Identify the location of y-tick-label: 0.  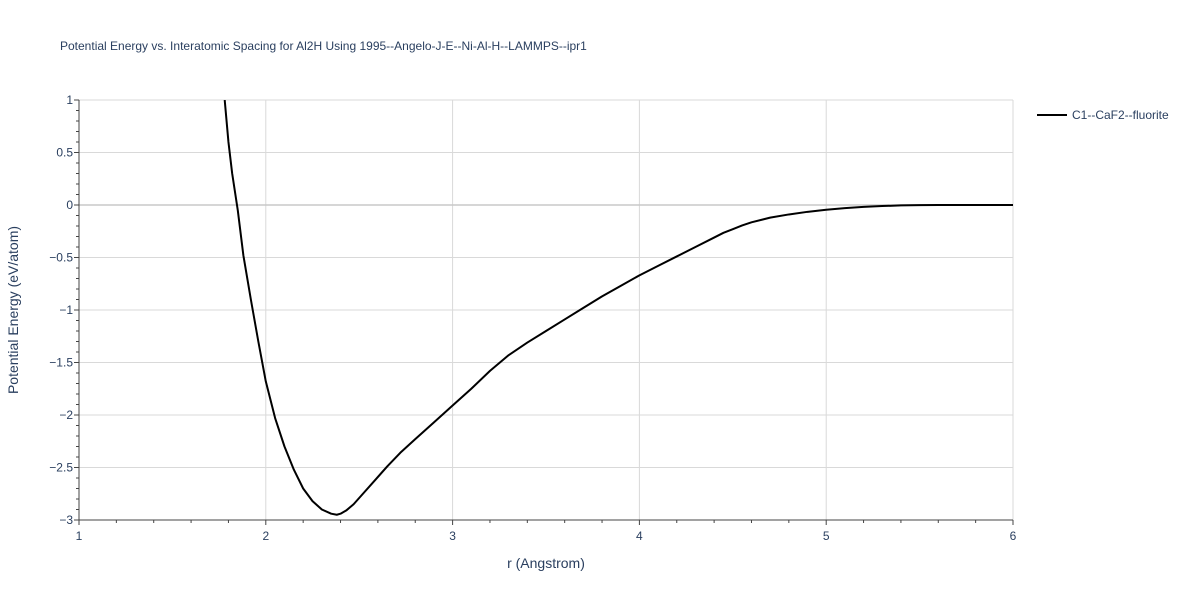
(69, 205).